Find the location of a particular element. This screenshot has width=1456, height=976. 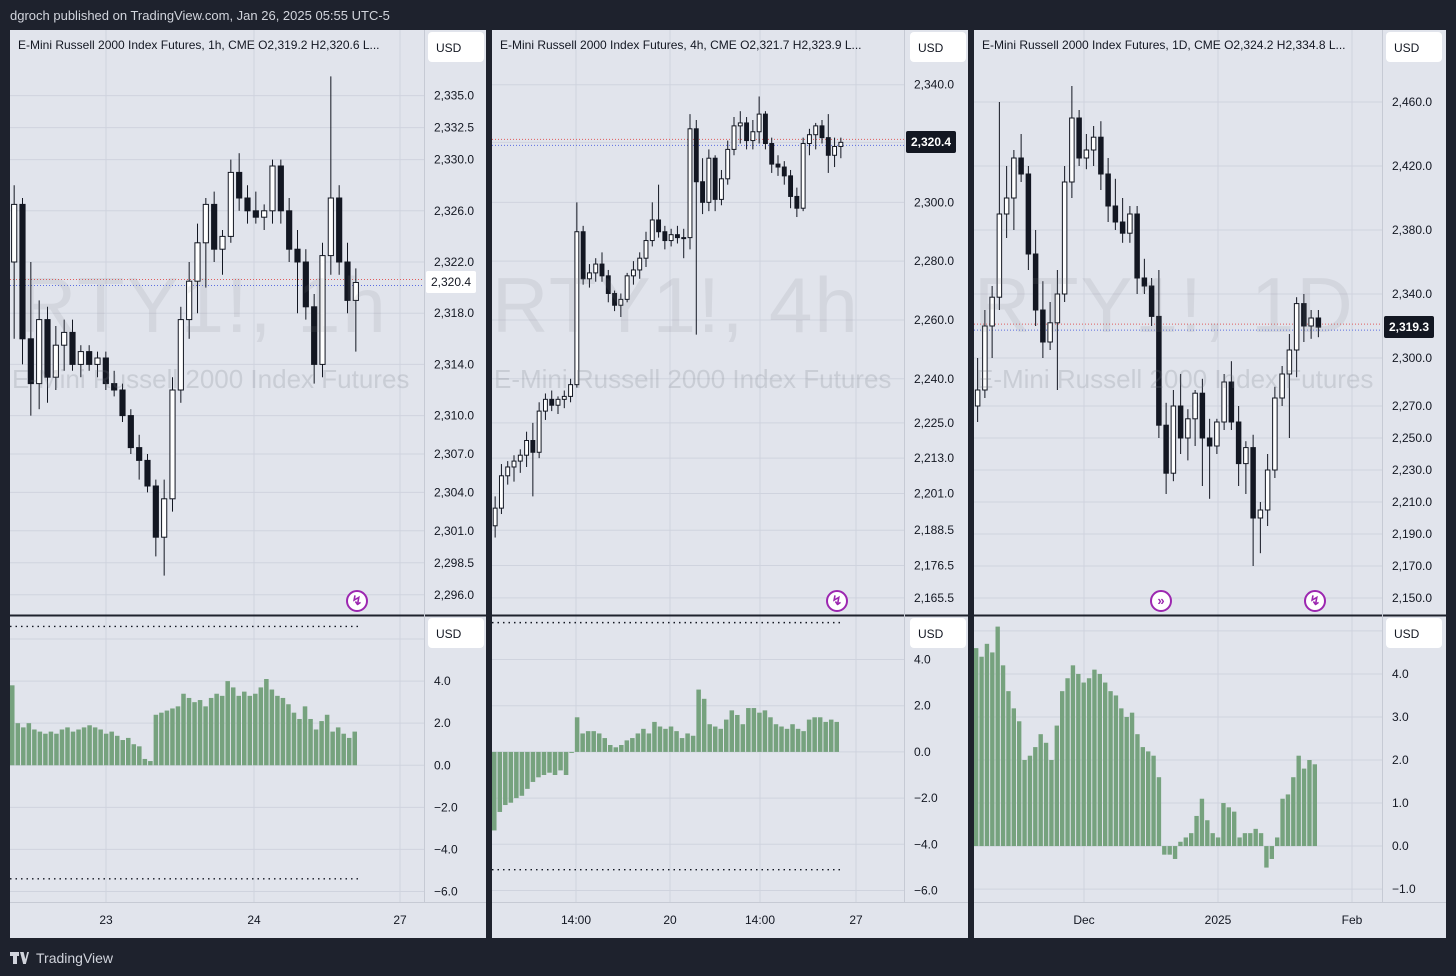

osc-tick-label: 2.0 is located at coordinates (1400, 760).